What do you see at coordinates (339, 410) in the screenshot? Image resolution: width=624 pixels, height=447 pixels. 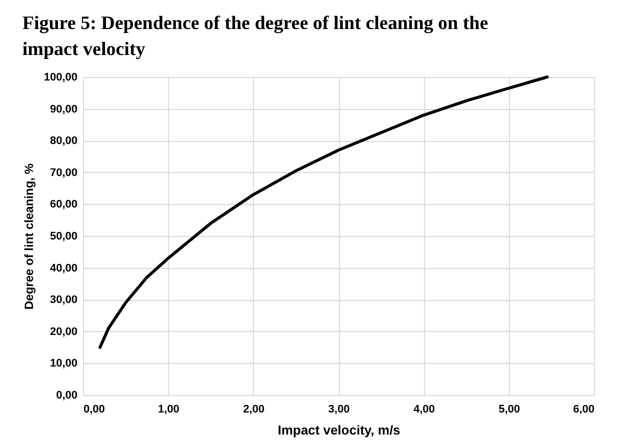 I see `x-tick-label: 3,00` at bounding box center [339, 410].